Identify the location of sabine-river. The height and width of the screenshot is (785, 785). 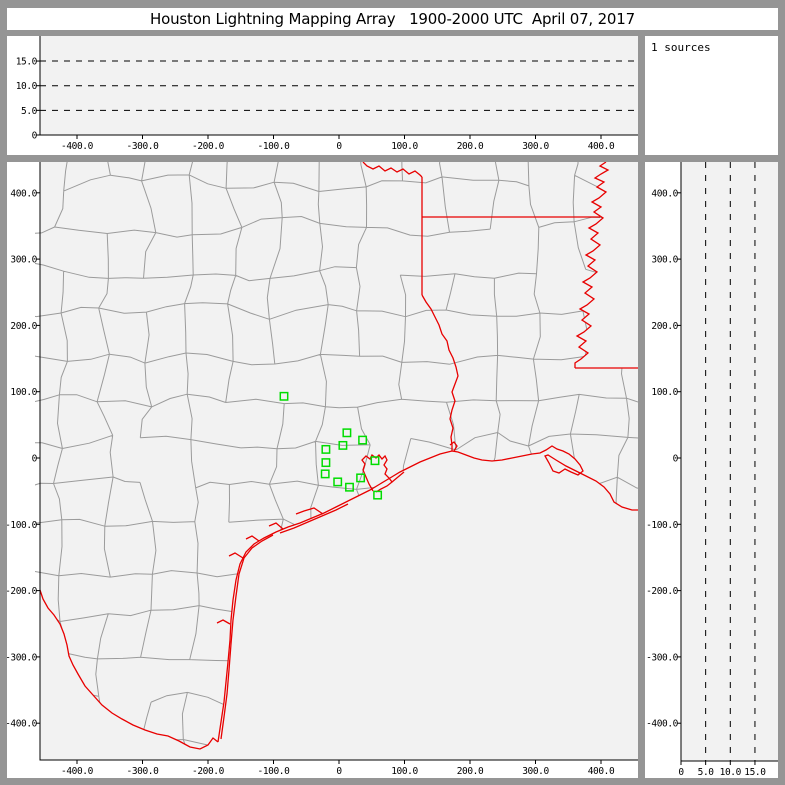
(440, 372).